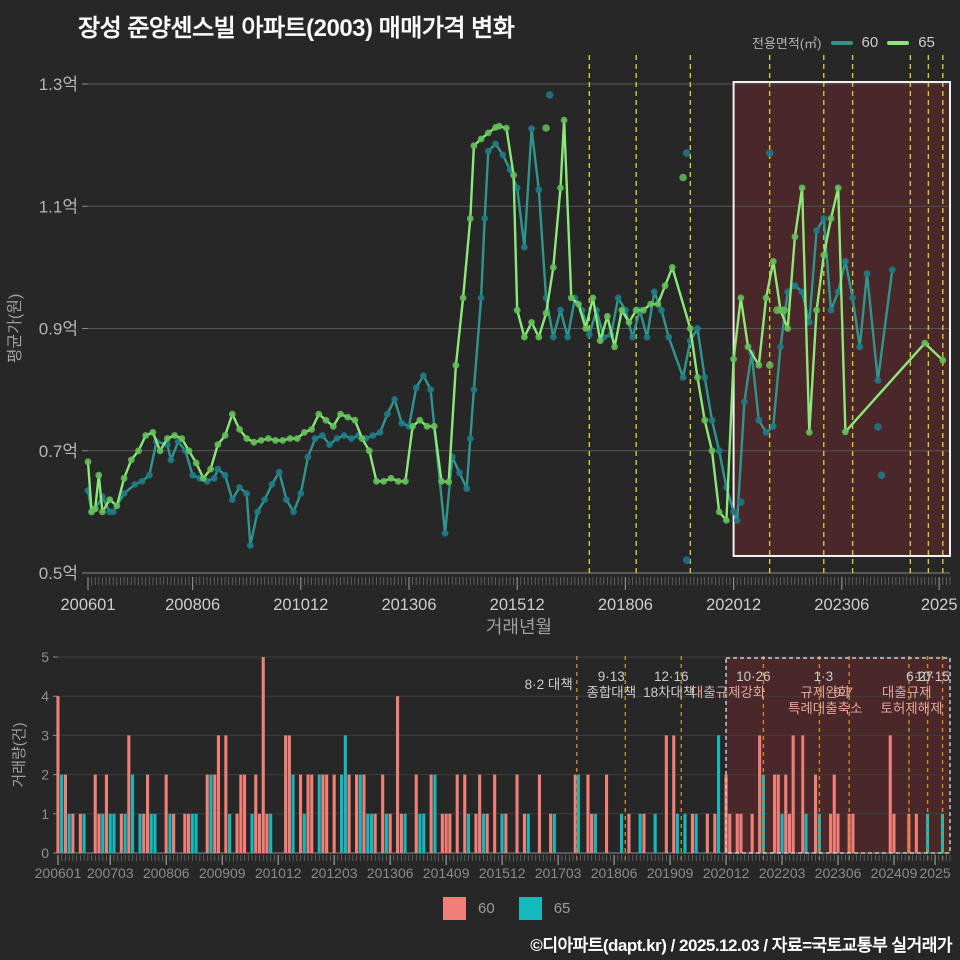 The height and width of the screenshot is (960, 960). I want to click on legend-item-60: 60, so click(870, 42).